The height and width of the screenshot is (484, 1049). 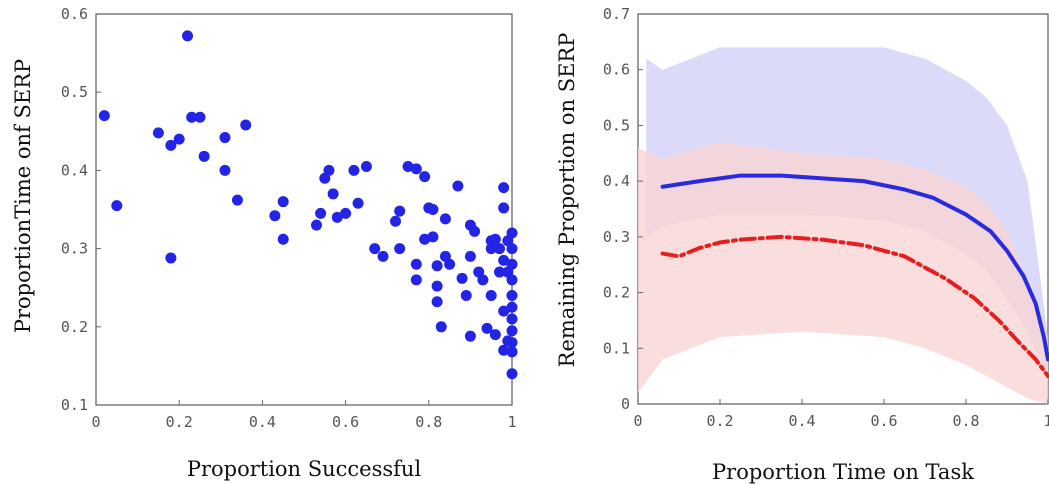 I want to click on series-line-solid, so click(x=854, y=267).